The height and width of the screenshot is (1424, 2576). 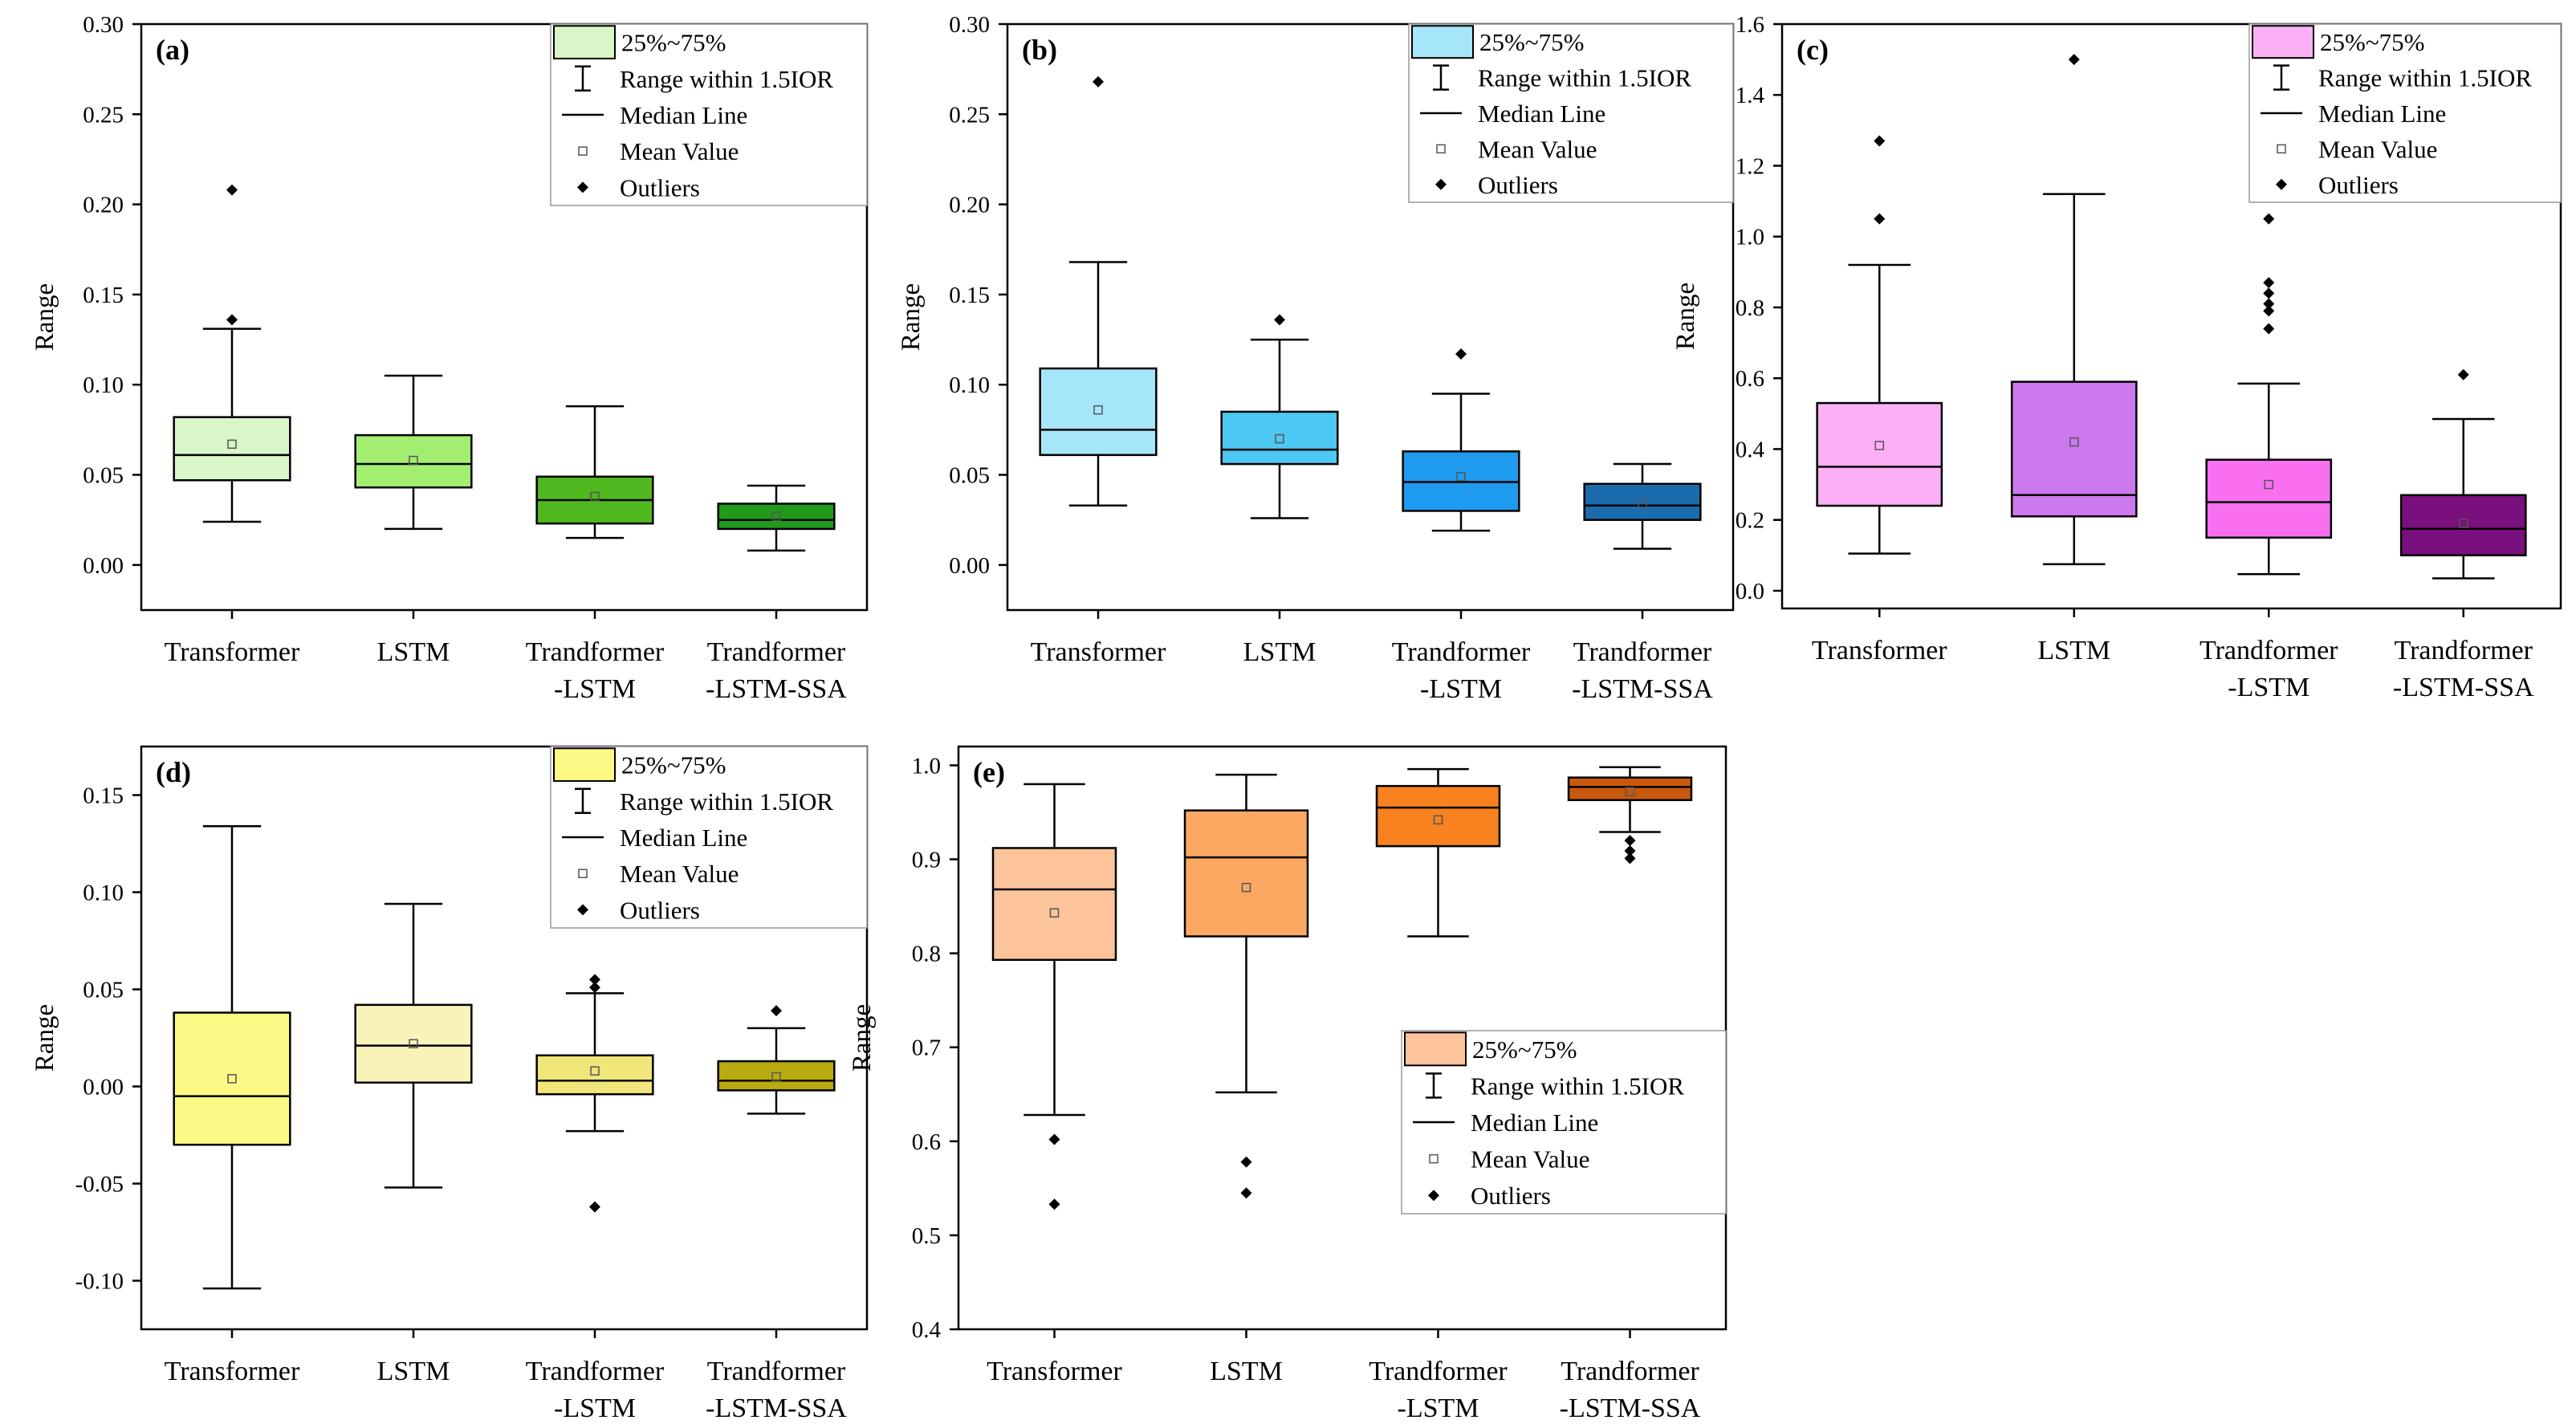 I want to click on y-tick-label: 0.2, so click(x=1750, y=521).